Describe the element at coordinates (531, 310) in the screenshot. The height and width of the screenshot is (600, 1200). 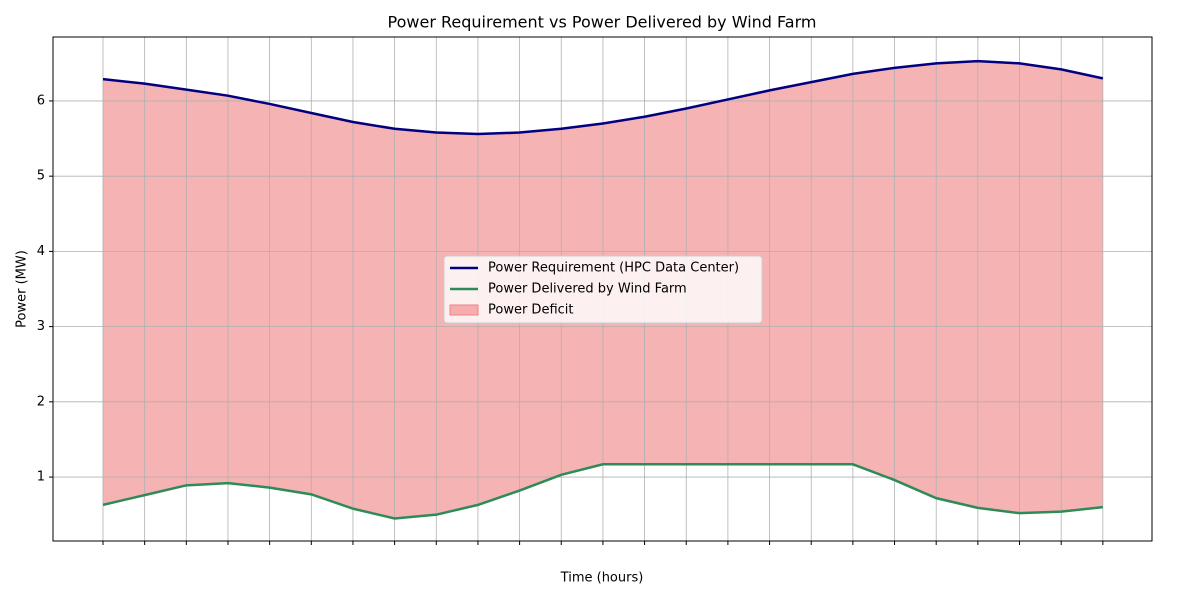
I see `legend-label: Power Deficit` at that location.